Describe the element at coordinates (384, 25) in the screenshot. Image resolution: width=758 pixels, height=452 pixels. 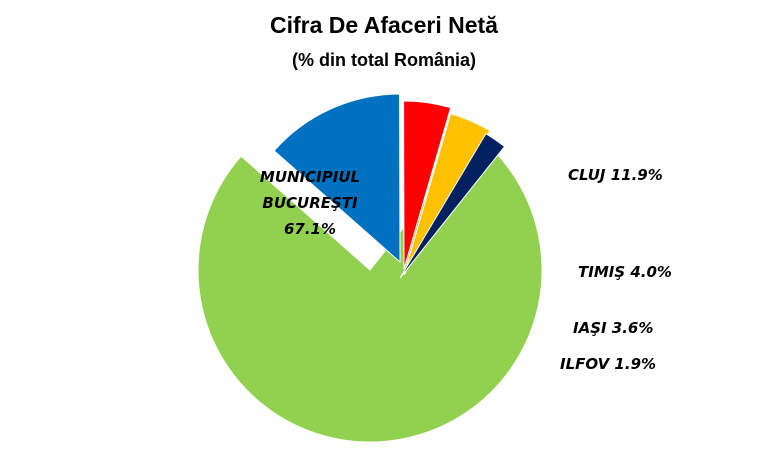
I see `chart-title: Cifra De Afaceri Netă` at that location.